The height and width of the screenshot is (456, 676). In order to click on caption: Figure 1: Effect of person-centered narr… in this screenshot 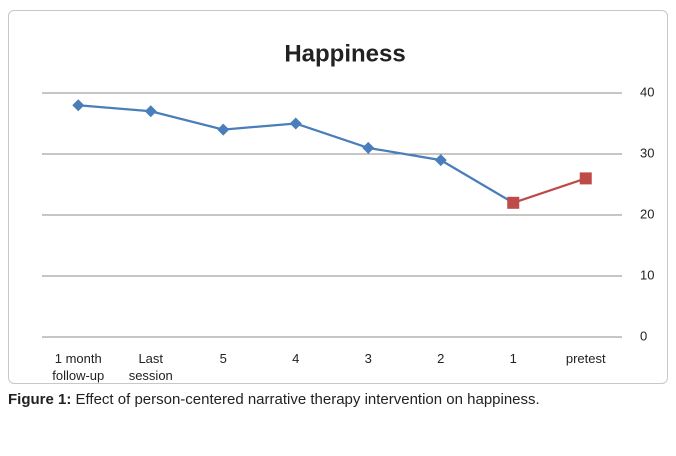, I will do `click(338, 400)`.